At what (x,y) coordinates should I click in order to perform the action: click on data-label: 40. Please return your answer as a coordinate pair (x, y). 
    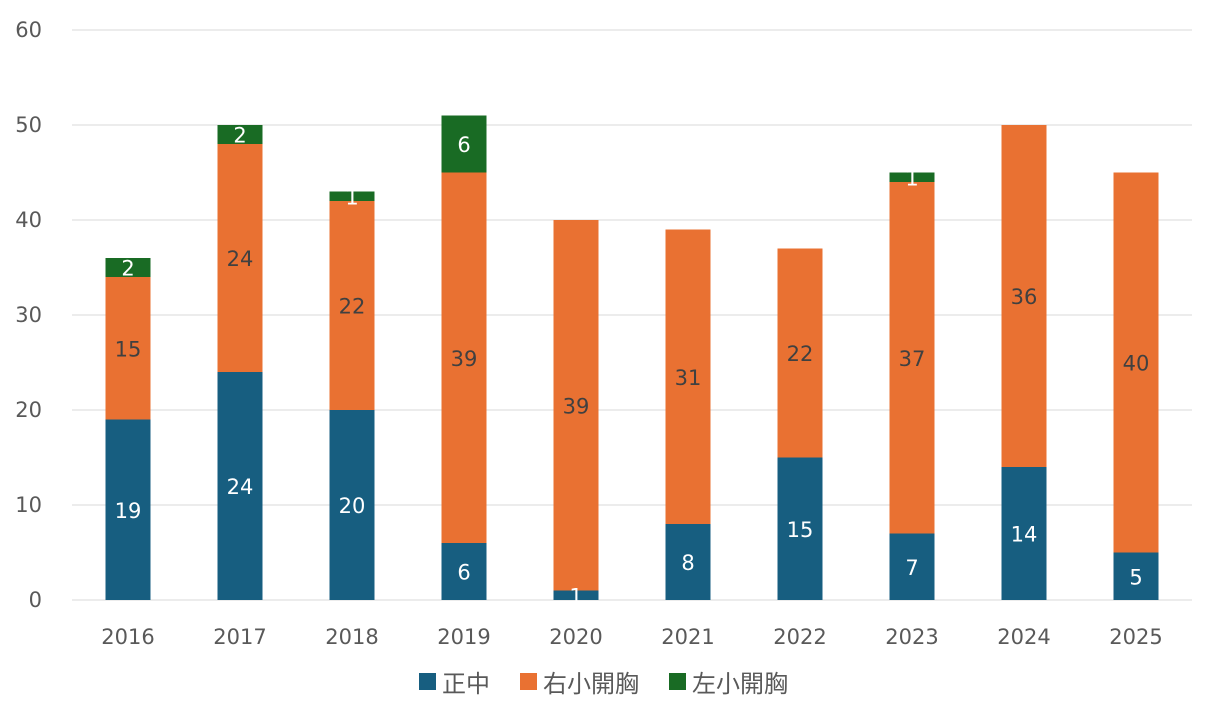
    Looking at the image, I should click on (1136, 364).